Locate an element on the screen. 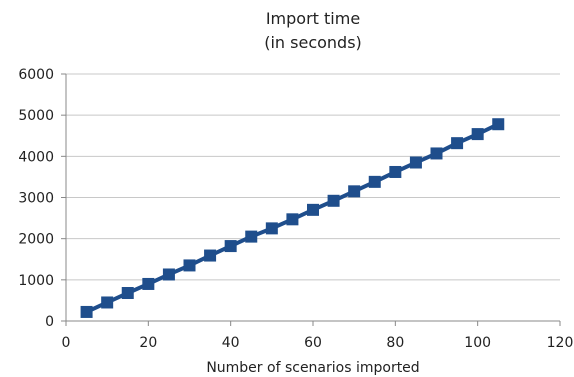 This screenshot has height=377, width=574. x-tick-label: 60 is located at coordinates (313, 343).